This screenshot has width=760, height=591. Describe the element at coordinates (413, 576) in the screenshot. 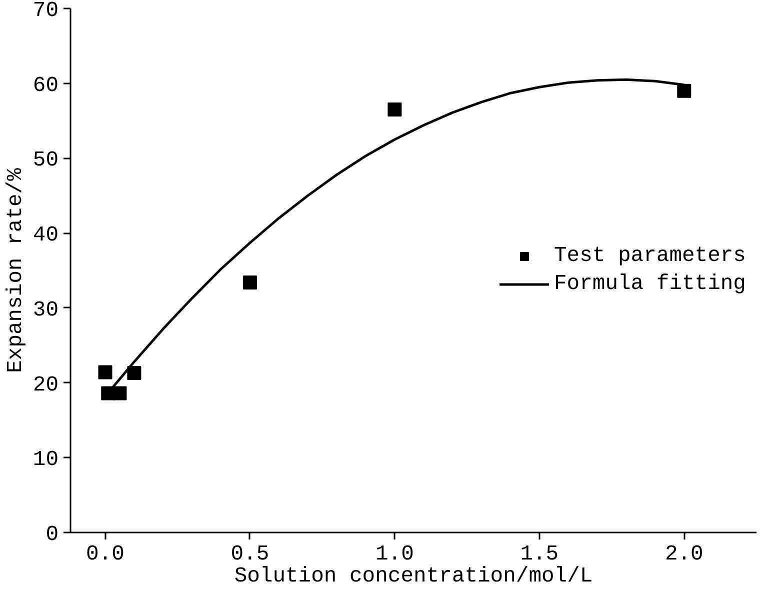

I see `x-axis-title: Solution concentration/mol/L` at that location.